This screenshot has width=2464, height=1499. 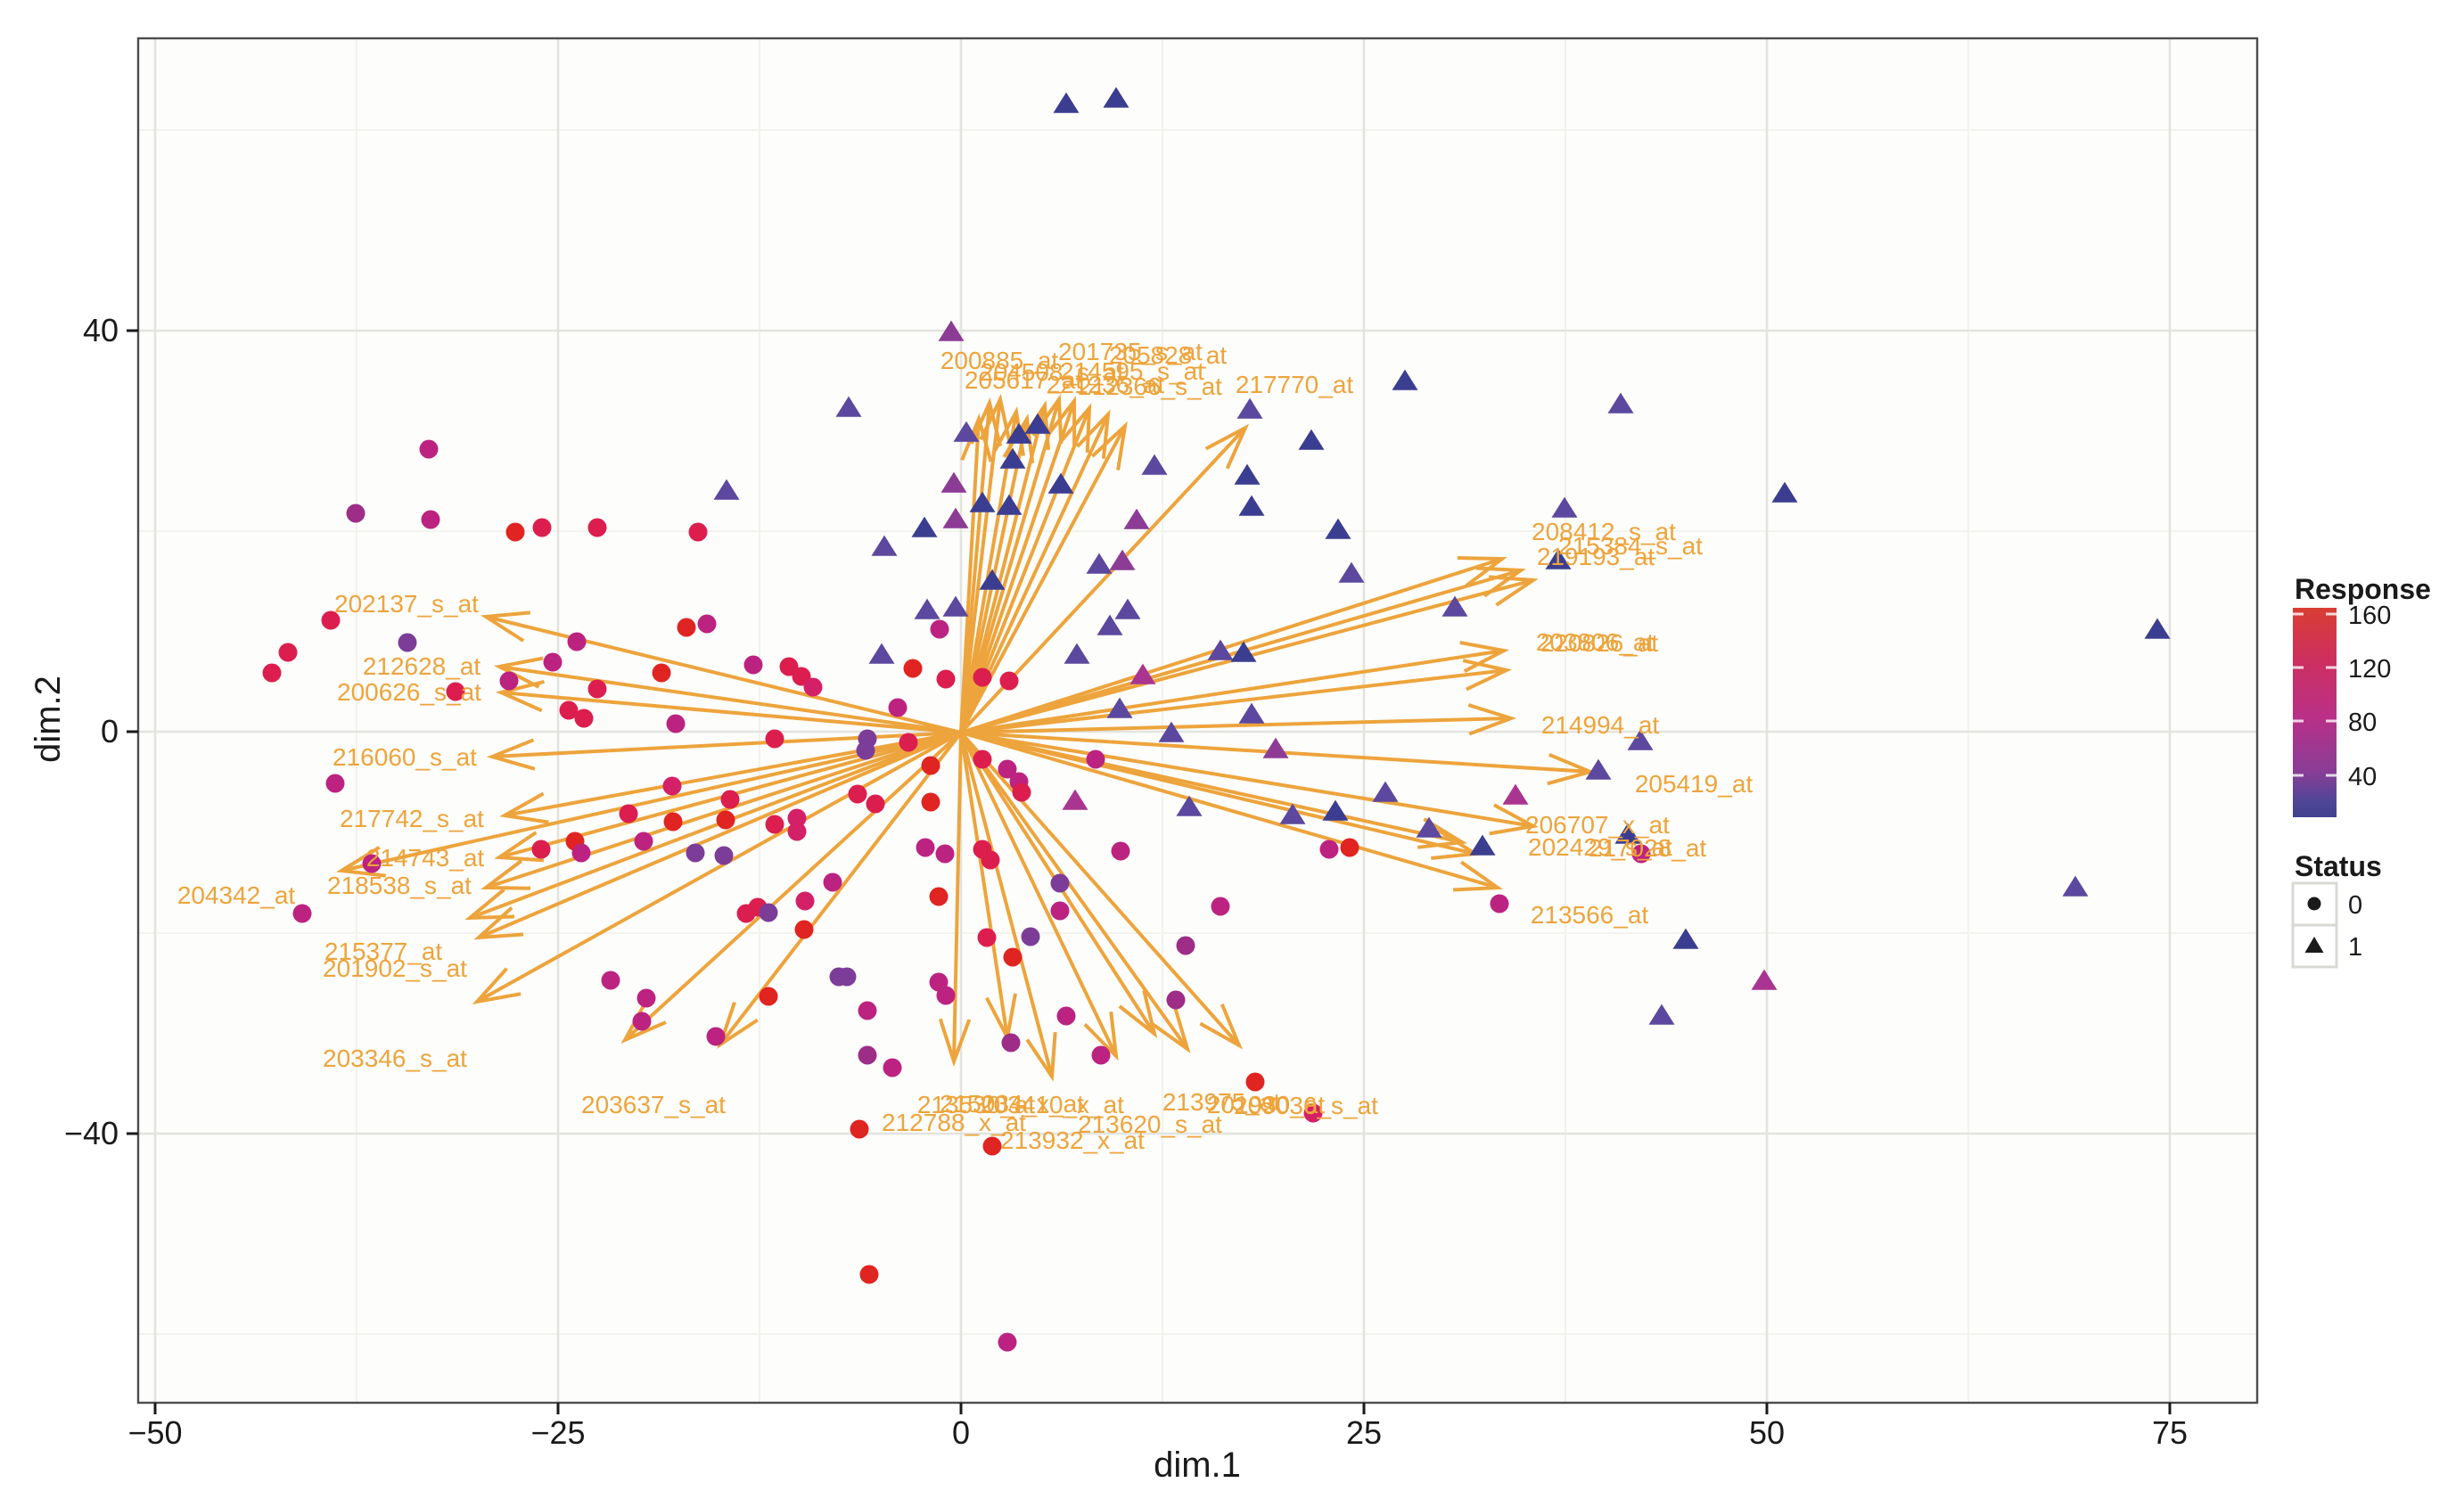 I want to click on svg-text: dim.1, so click(x=1197, y=1465).